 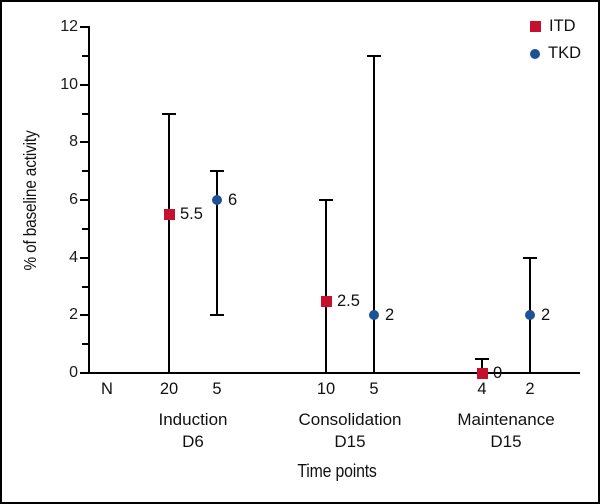 I want to click on value-label: 6, so click(x=233, y=200).